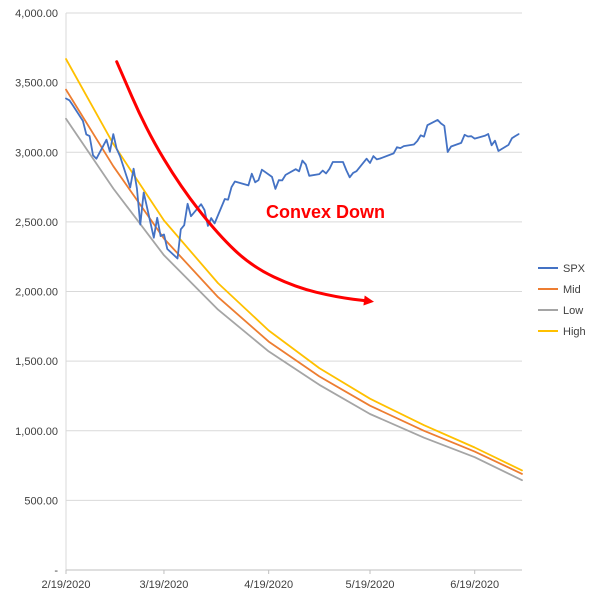  Describe the element at coordinates (36, 153) in the screenshot. I see `y-tick-label: 3,000.00` at that location.